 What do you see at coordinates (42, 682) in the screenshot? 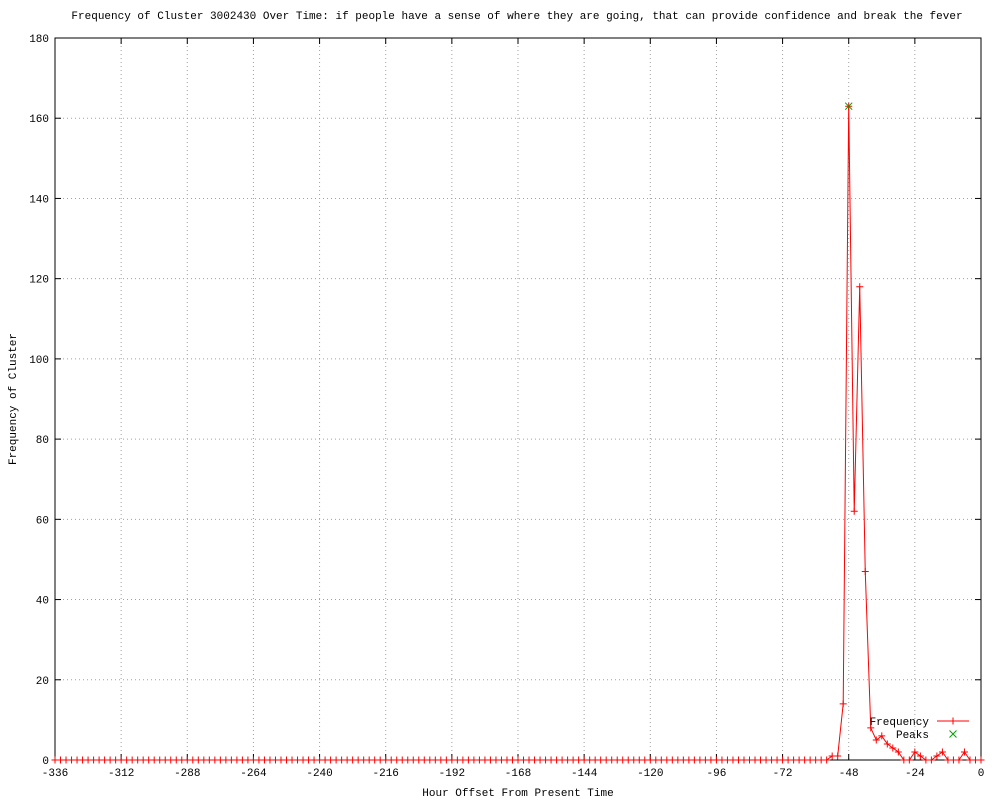
I see `y-tick-label: 20` at bounding box center [42, 682].